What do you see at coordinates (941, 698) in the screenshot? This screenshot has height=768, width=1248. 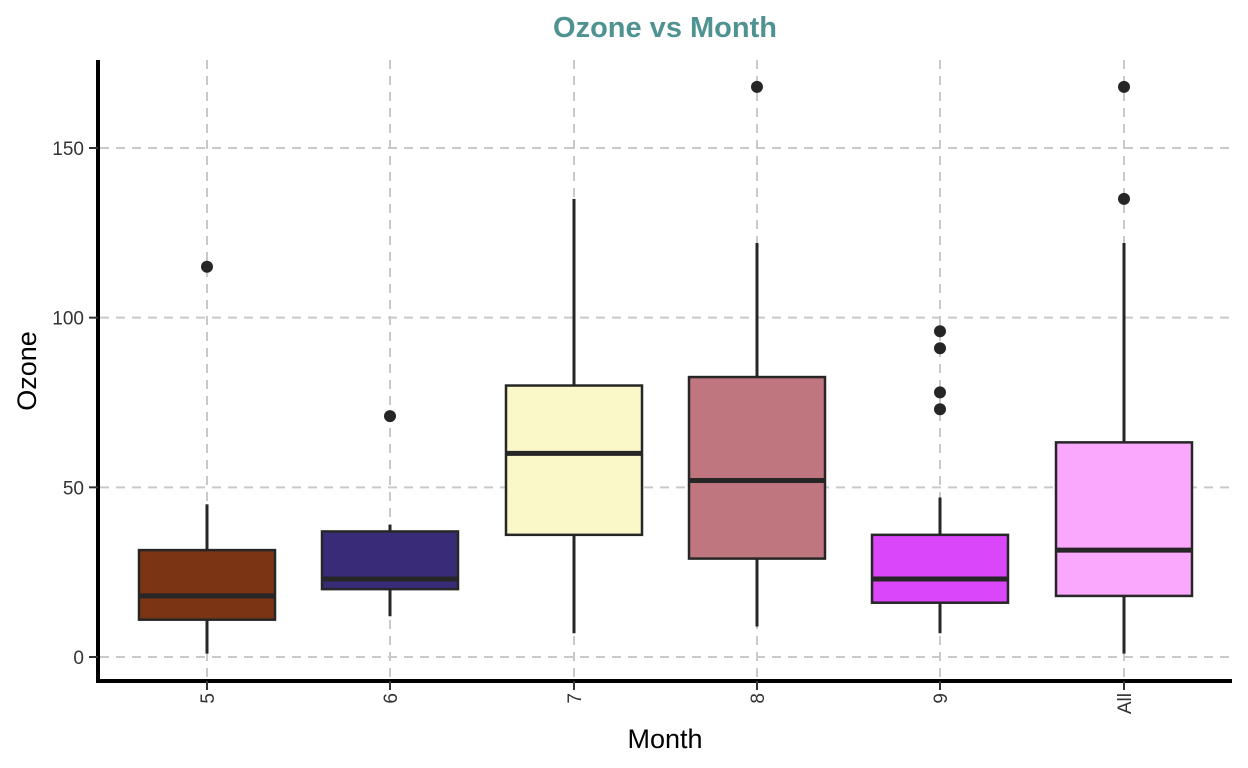 I see `x-tick-label: 9` at bounding box center [941, 698].